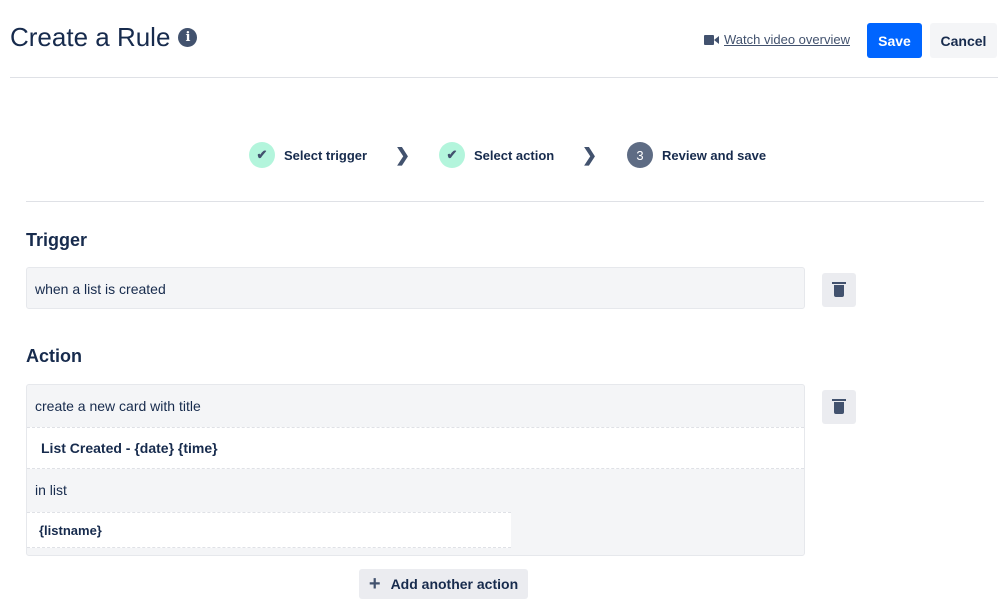 This screenshot has width=998, height=616. I want to click on step-number: 3, so click(640, 155).